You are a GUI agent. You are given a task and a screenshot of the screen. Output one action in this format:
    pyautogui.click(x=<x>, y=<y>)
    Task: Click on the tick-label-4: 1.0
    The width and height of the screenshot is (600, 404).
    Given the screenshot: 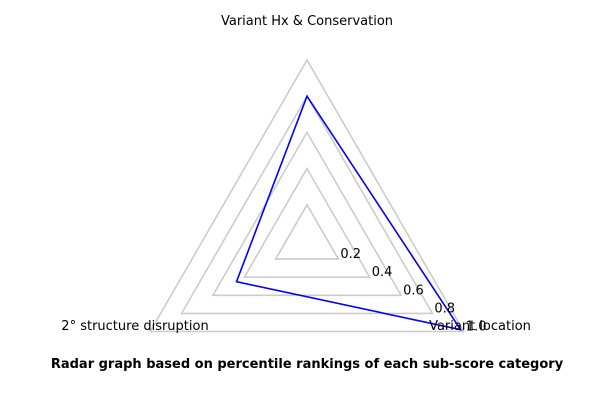 What is the action you would take?
    pyautogui.click(x=476, y=327)
    